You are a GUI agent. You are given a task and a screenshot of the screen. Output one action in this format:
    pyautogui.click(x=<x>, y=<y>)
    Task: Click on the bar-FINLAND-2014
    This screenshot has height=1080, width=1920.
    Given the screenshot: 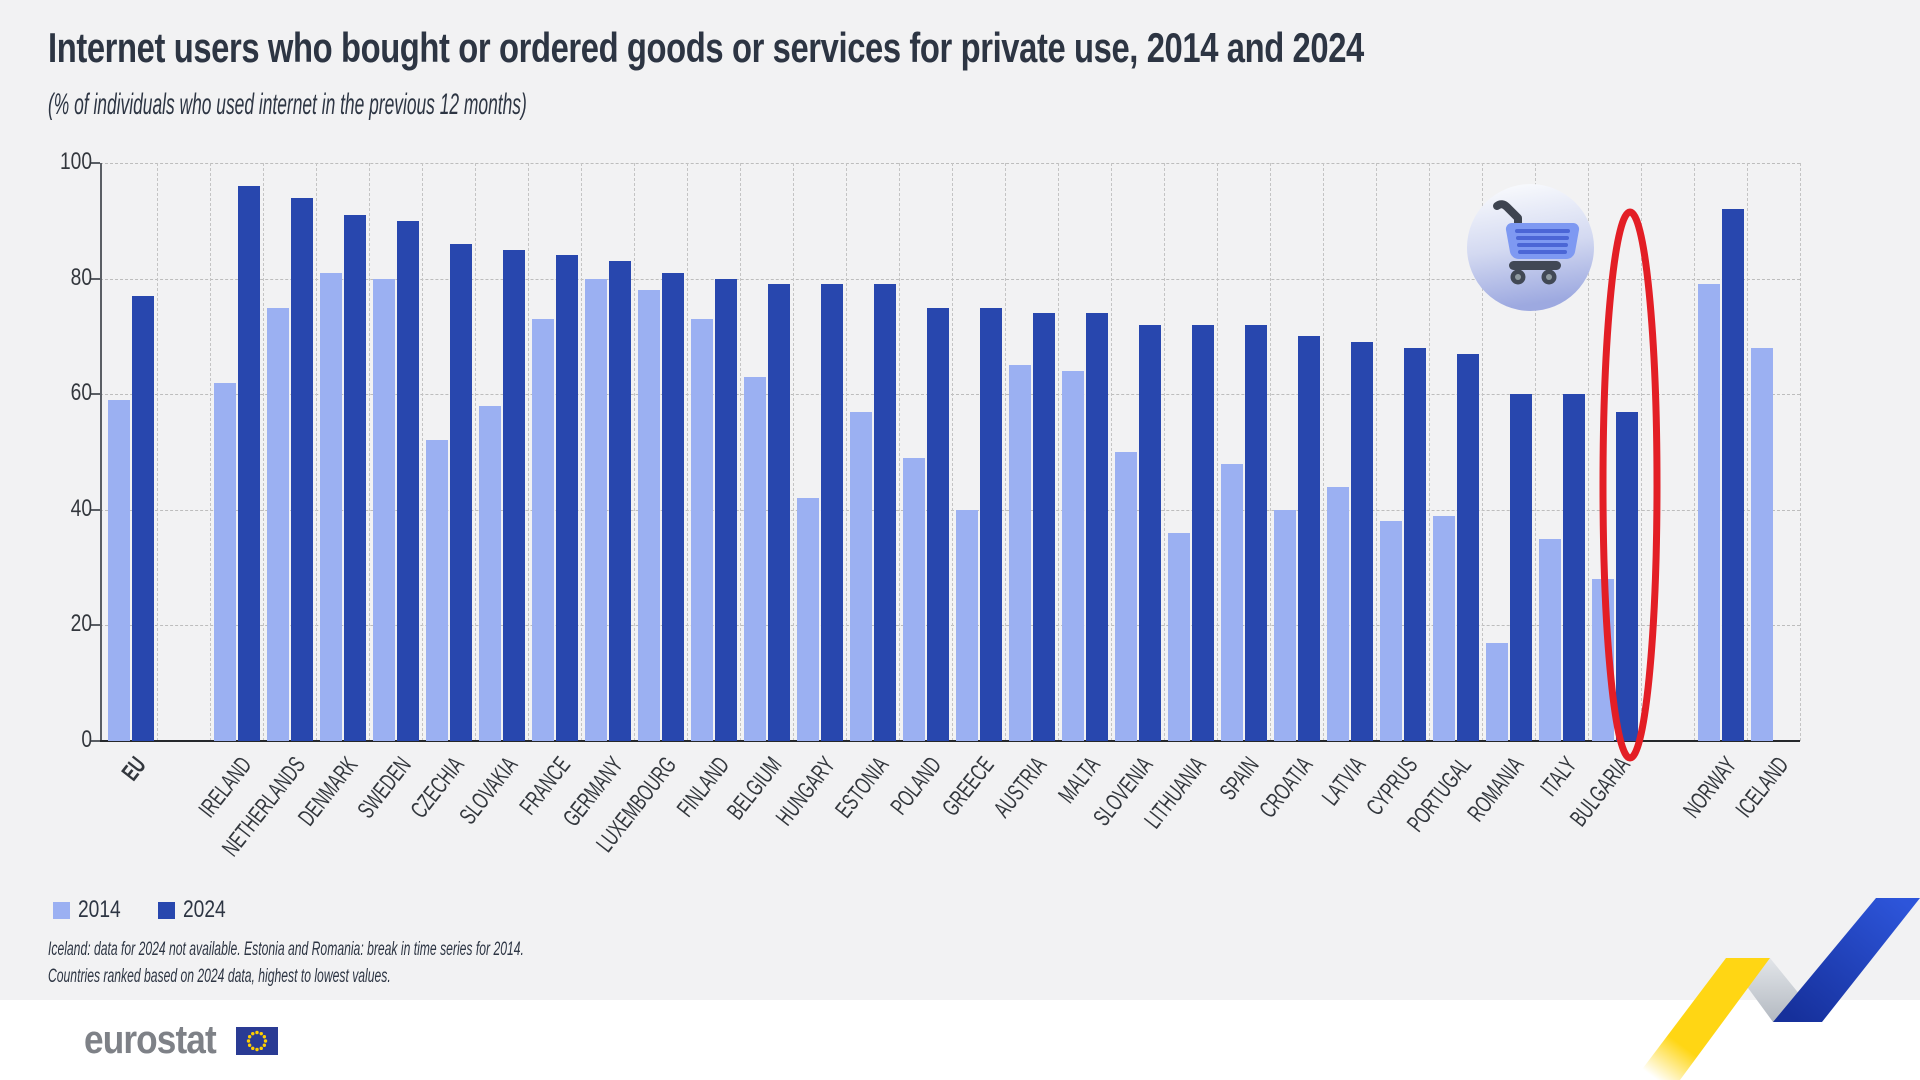 What is the action you would take?
    pyautogui.click(x=701, y=530)
    